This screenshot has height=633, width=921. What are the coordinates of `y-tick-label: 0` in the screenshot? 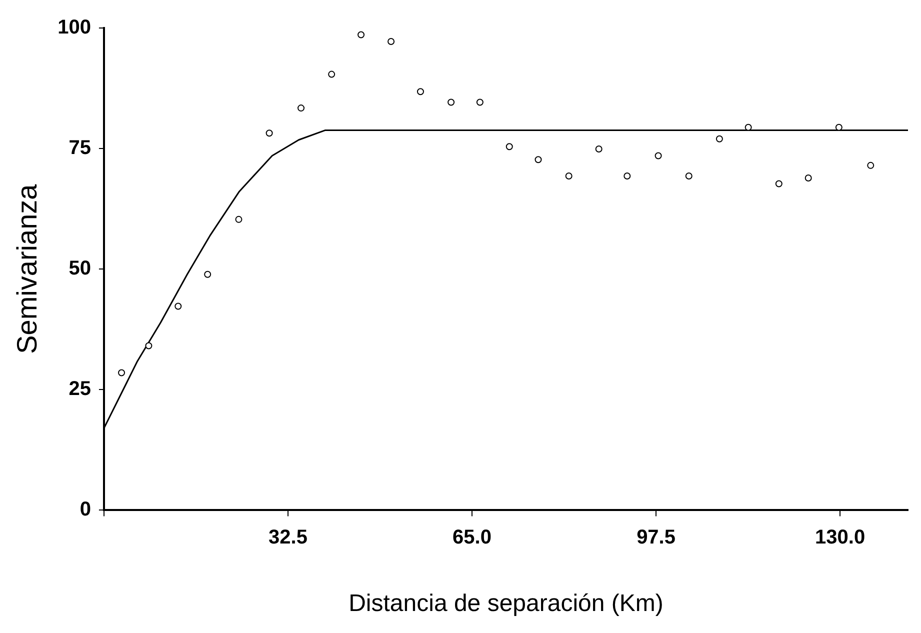 It's located at (85, 509).